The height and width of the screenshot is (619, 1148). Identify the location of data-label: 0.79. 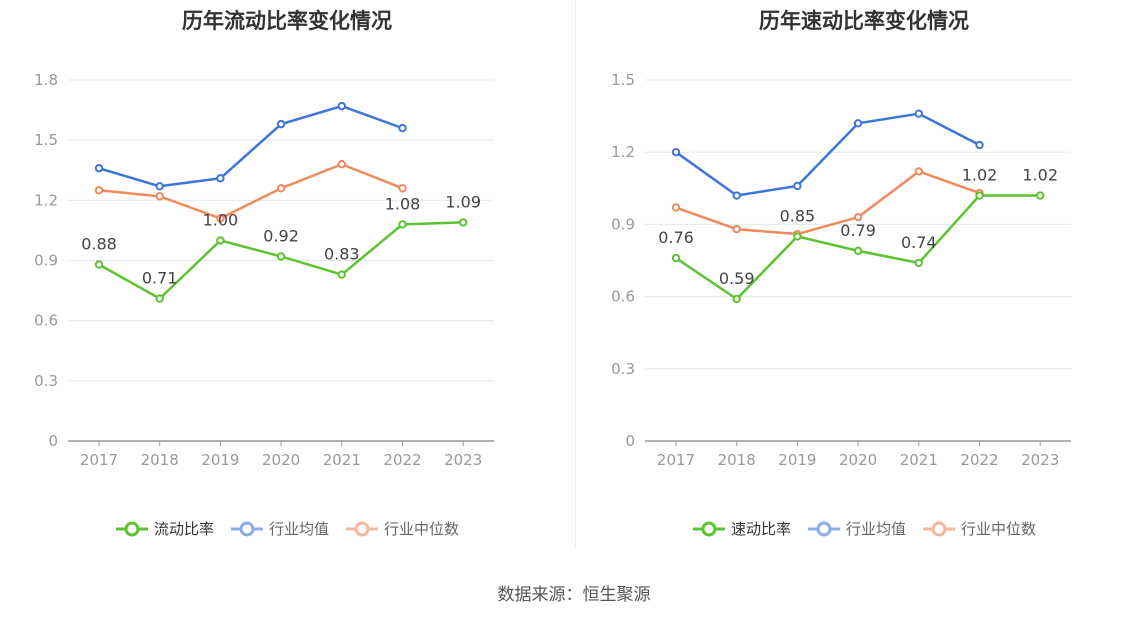
(858, 230).